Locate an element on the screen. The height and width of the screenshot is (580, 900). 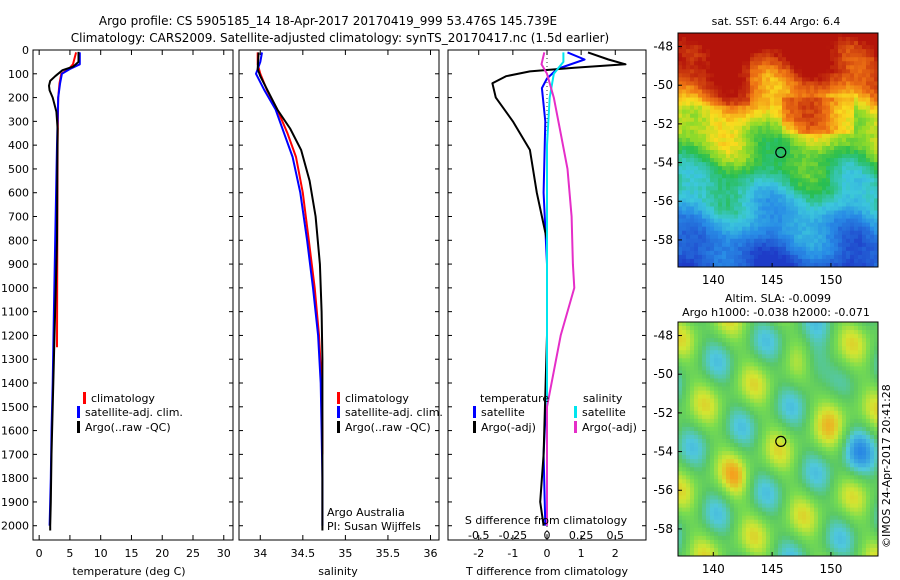
depth-tick-label: 700 is located at coordinates (18, 217).